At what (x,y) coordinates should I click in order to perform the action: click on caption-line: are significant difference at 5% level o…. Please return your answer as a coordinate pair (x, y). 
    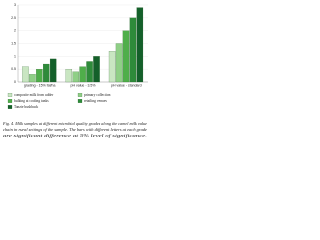
    Looking at the image, I should click on (75, 136).